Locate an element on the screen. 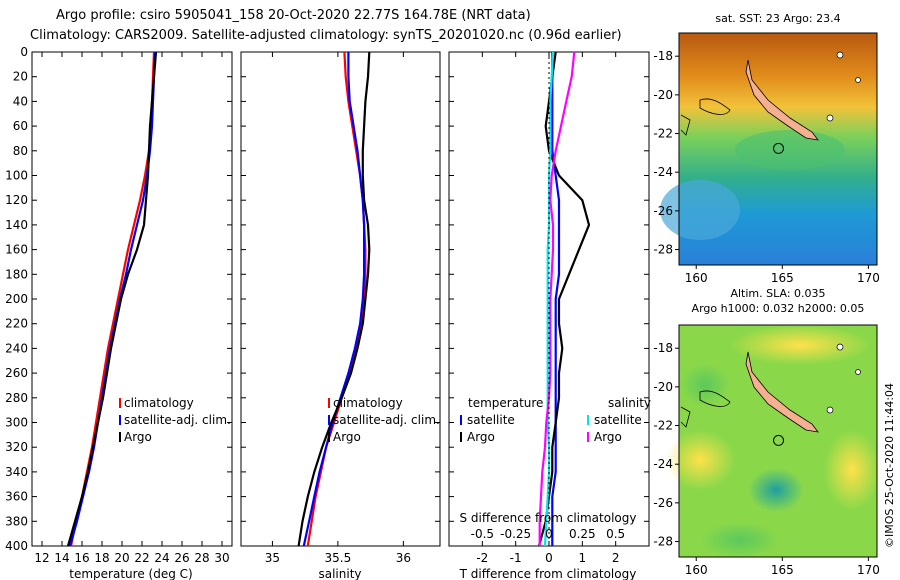 This screenshot has height=580, width=900. legend-argo: Argo is located at coordinates (138, 437).